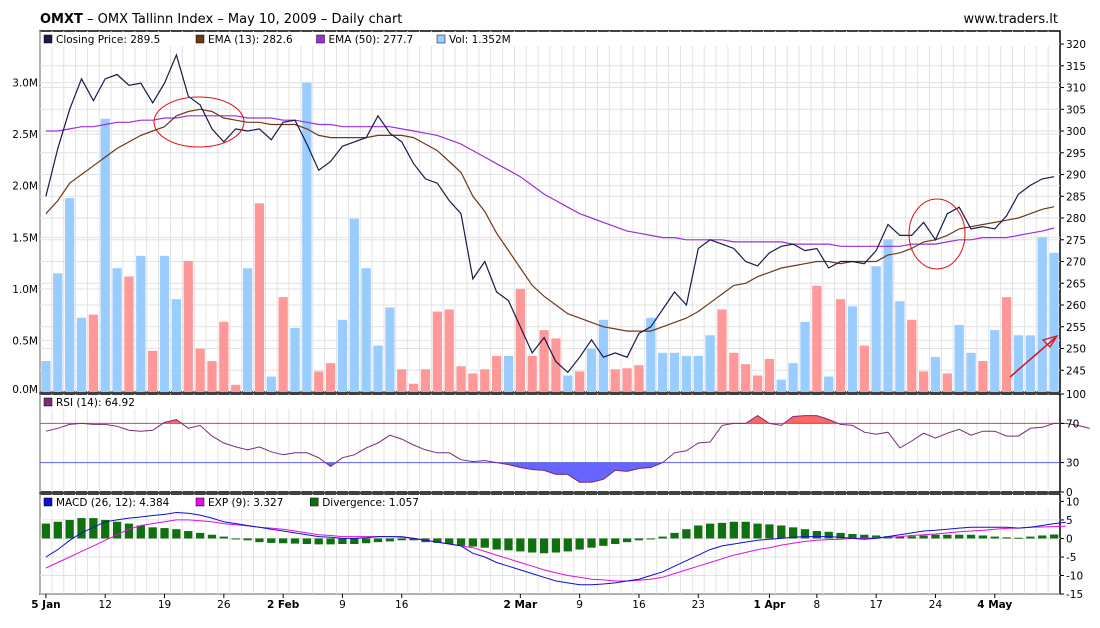  Describe the element at coordinates (330, 464) in the screenshot. I see `rsi-oversold-fill` at that location.